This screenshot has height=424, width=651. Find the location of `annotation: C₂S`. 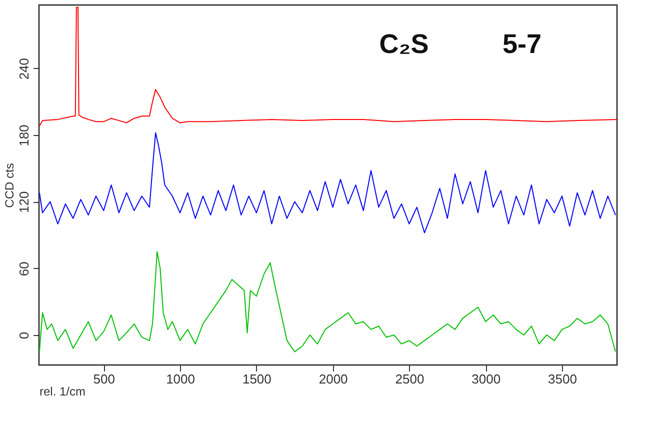

annotation: C₂S is located at coordinates (404, 44).